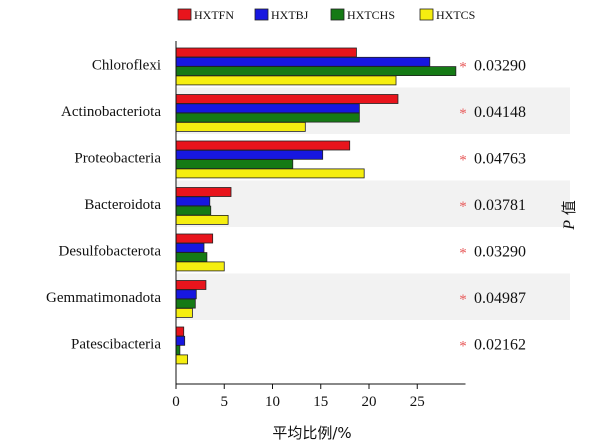 This screenshot has height=448, width=592. What do you see at coordinates (122, 205) in the screenshot?
I see `category-label: Bacteroidota` at bounding box center [122, 205].